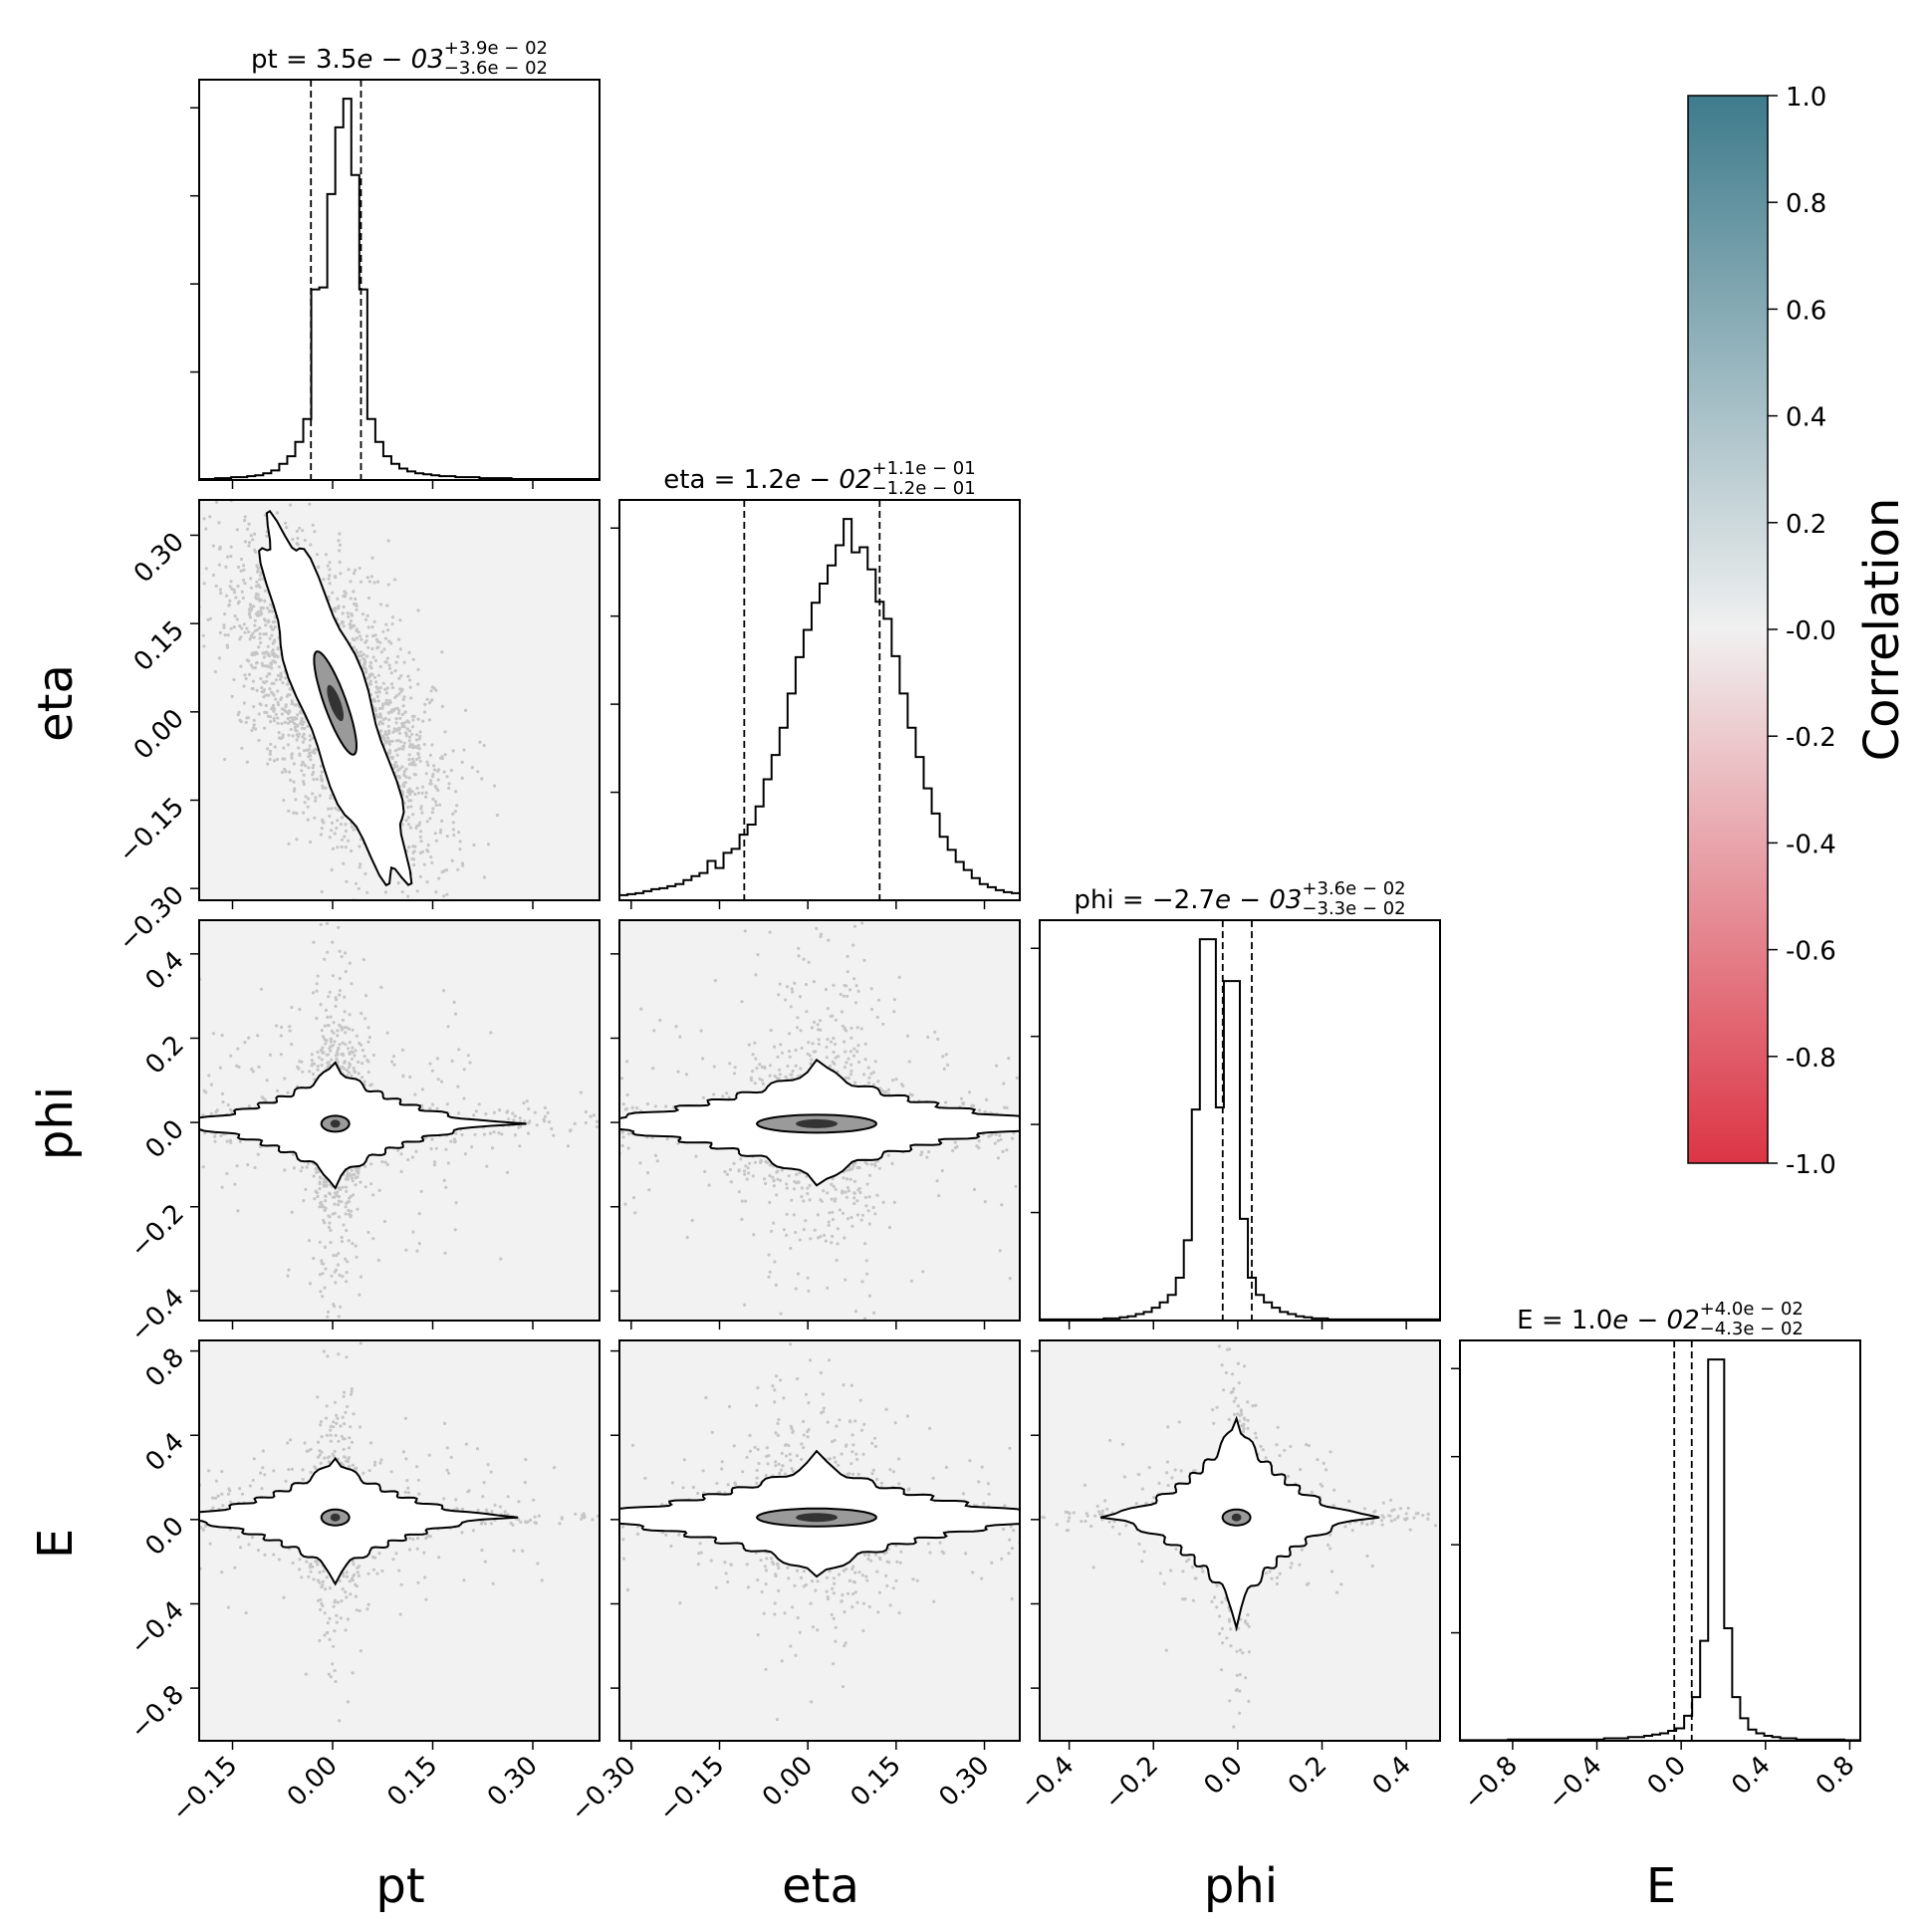 The width and height of the screenshot is (1932, 1932). Describe the element at coordinates (1392, 1776) in the screenshot. I see `x-tick-label-phi: 0.4` at that location.